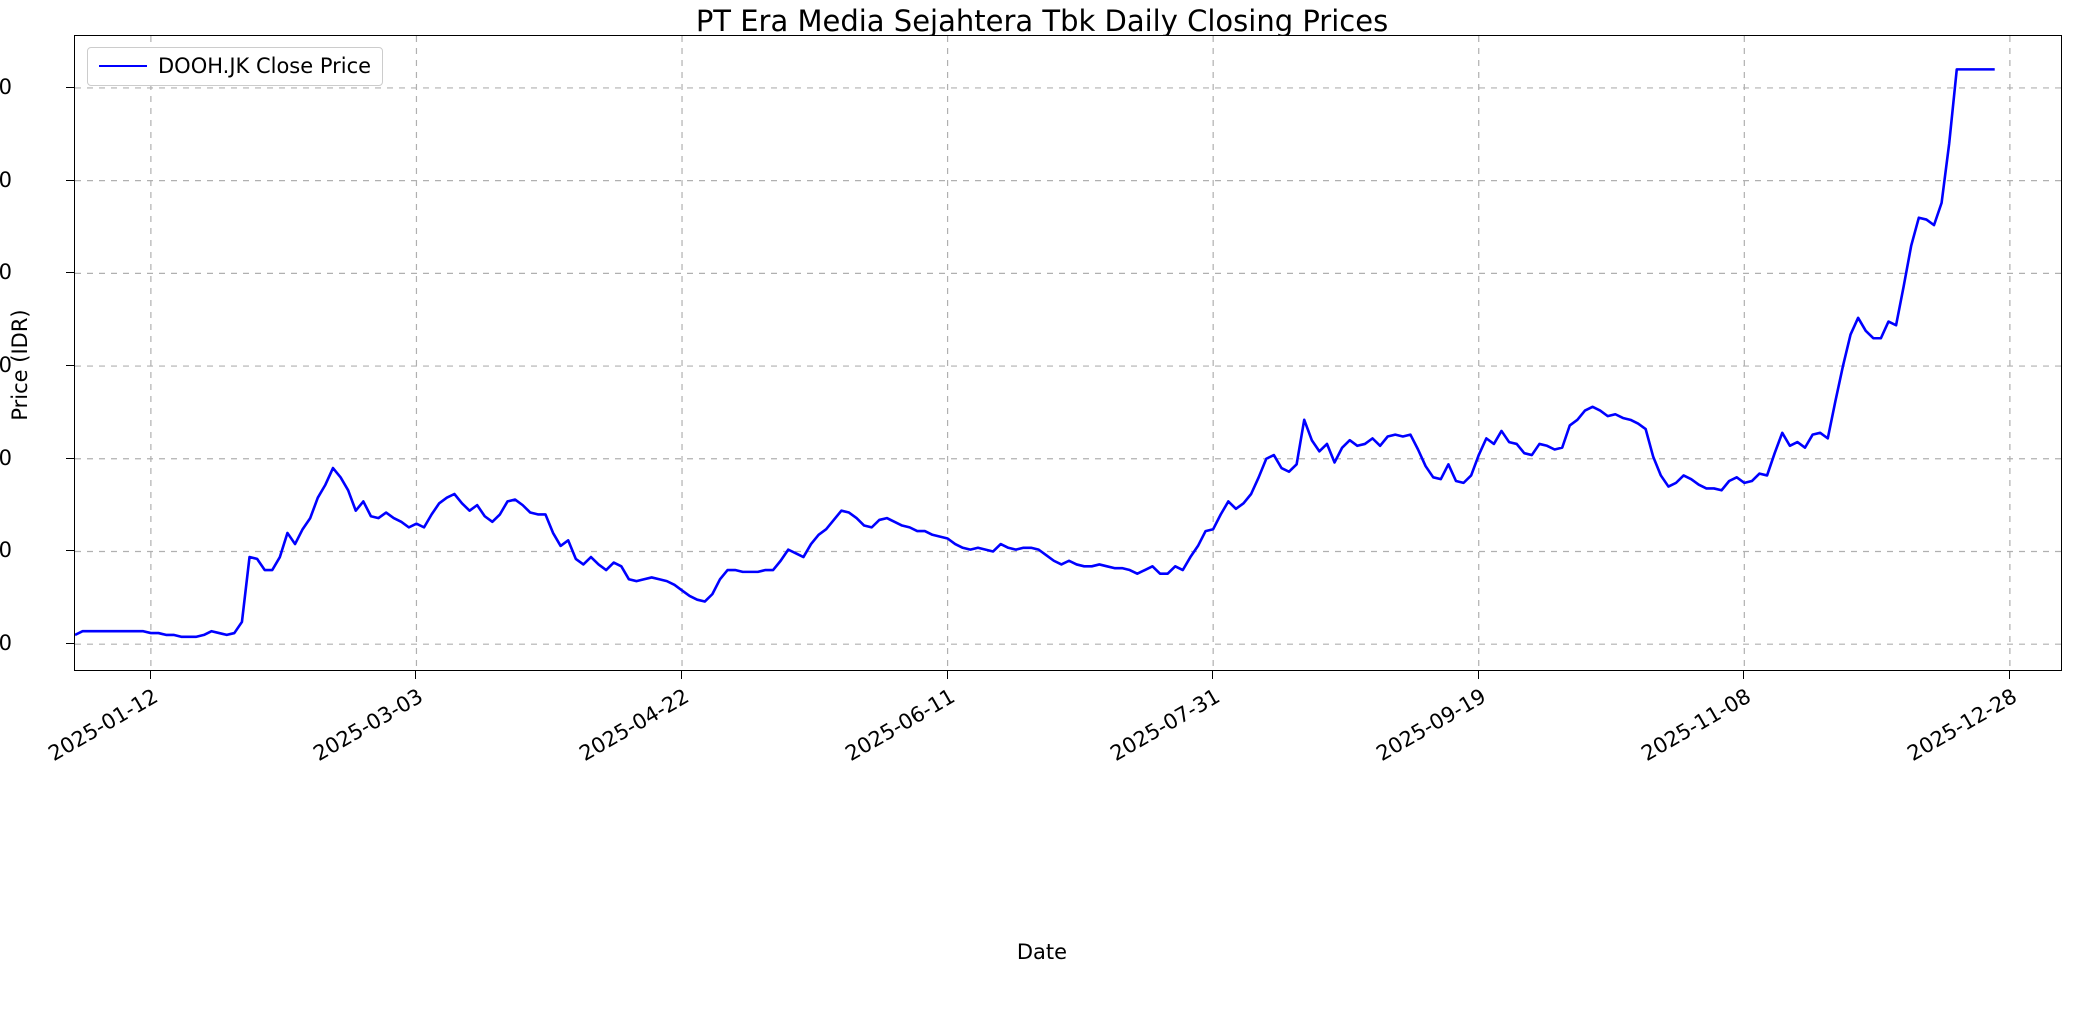 This screenshot has height=1035, width=2084. I want to click on x-axis-label: Date, so click(1042, 952).